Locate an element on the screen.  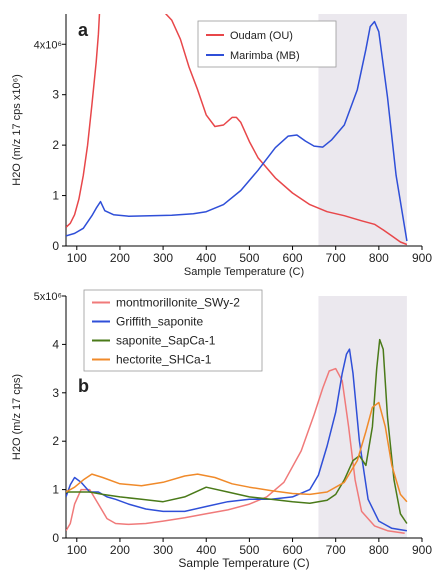
y-top-tick-label: 5x10⁶ is located at coordinates (48, 297).